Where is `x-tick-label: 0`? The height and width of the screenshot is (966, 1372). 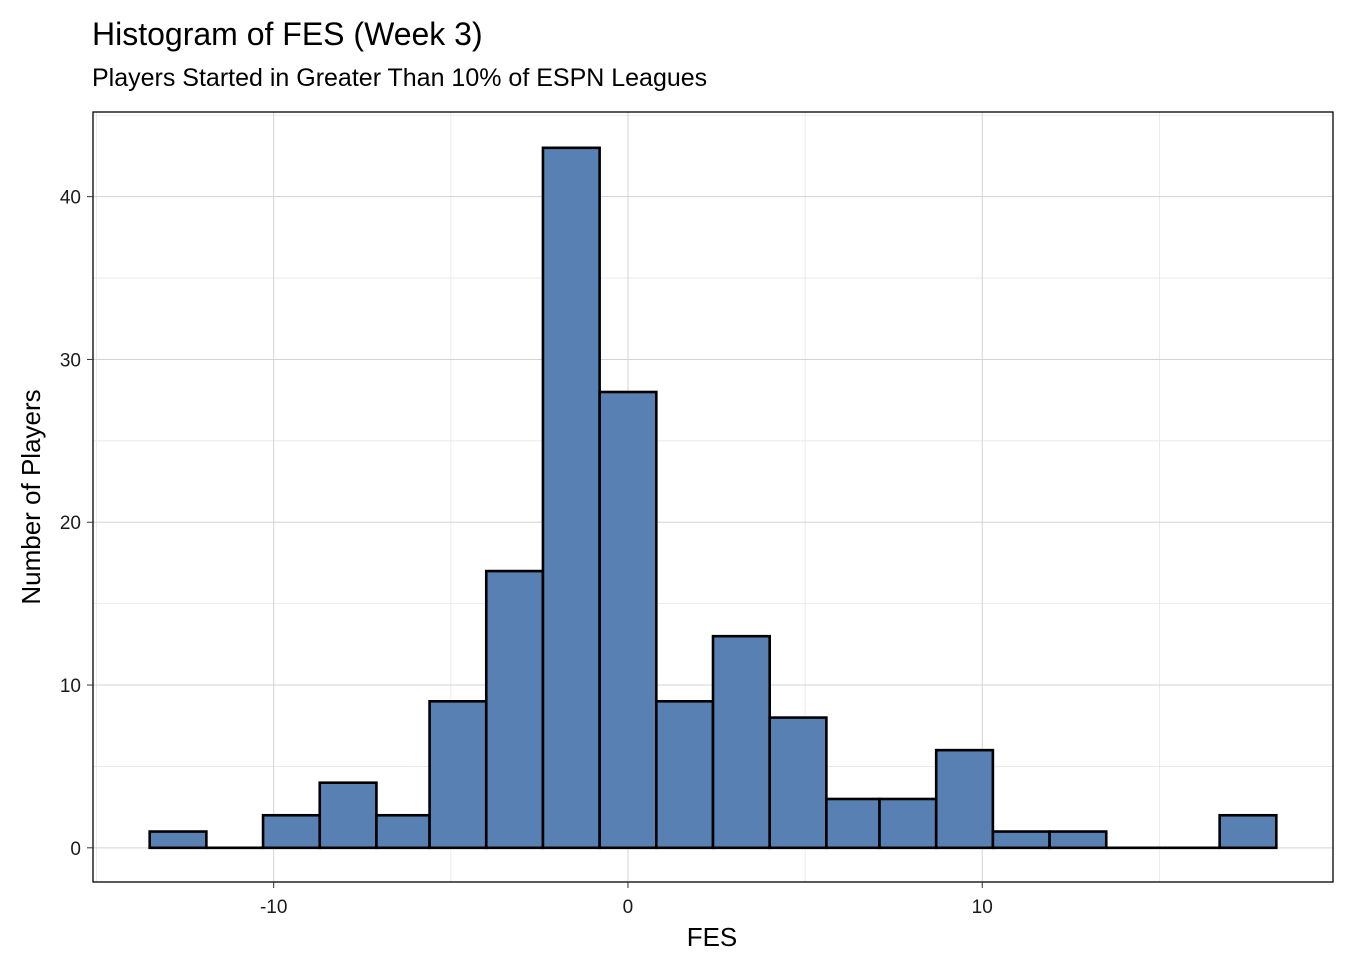
x-tick-label: 0 is located at coordinates (628, 907).